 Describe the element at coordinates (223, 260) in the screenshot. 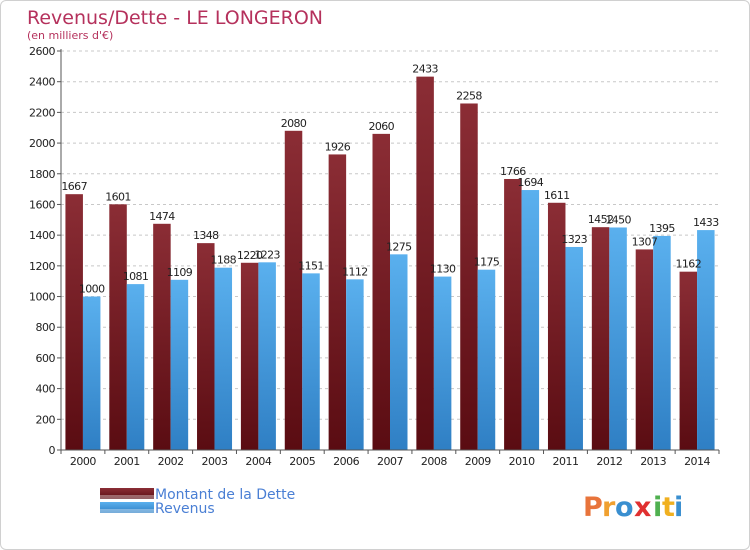

I see `value-label-revenus: 1188` at that location.